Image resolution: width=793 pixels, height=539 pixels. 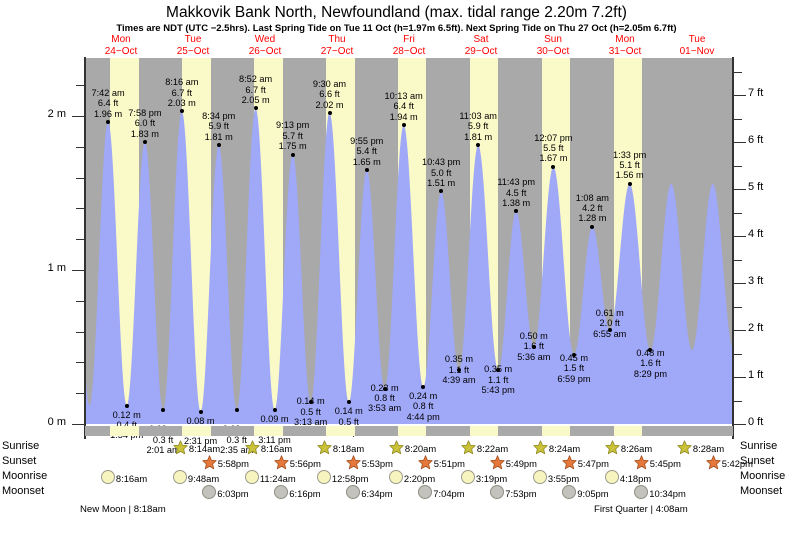 I want to click on tide-label-line: 9:30 am, so click(x=329, y=83).